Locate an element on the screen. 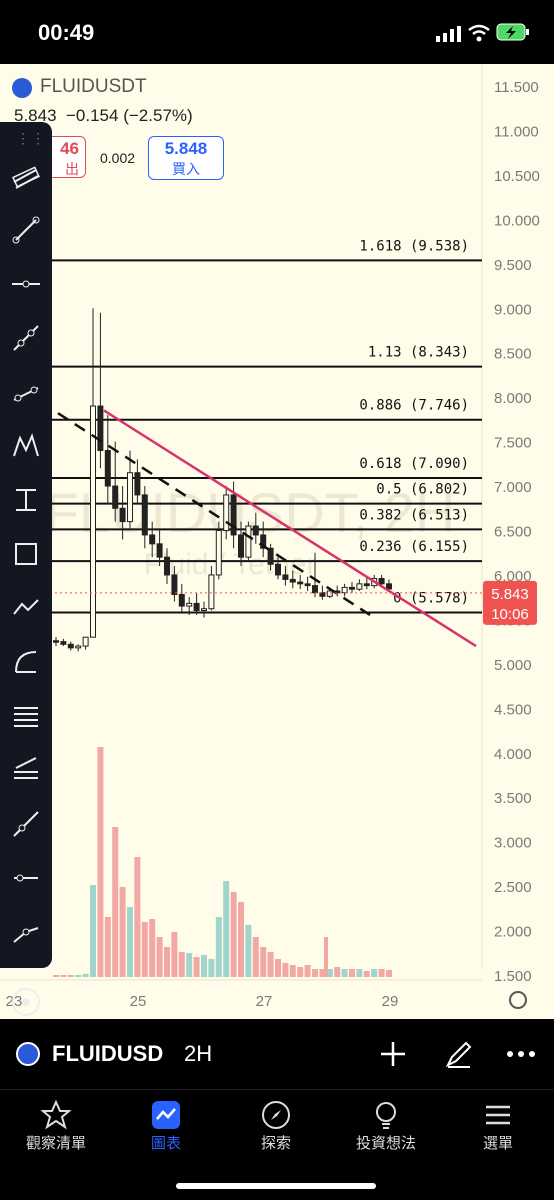  ray-tool-icon is located at coordinates (26, 824).